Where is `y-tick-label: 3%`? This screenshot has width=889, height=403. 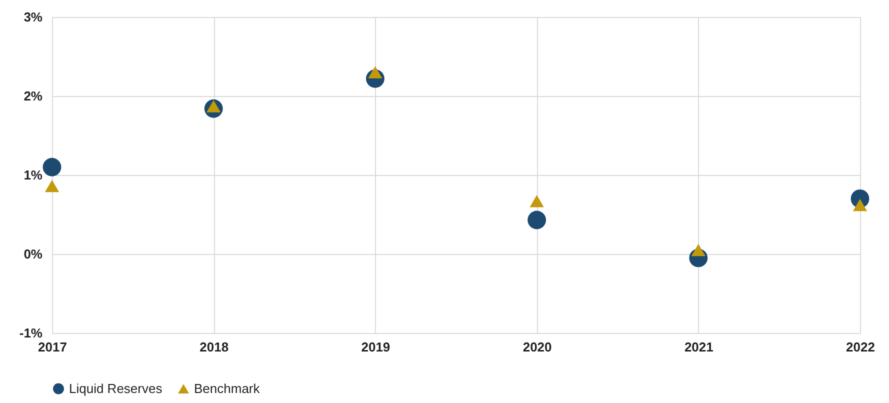 y-tick-label: 3% is located at coordinates (33, 17).